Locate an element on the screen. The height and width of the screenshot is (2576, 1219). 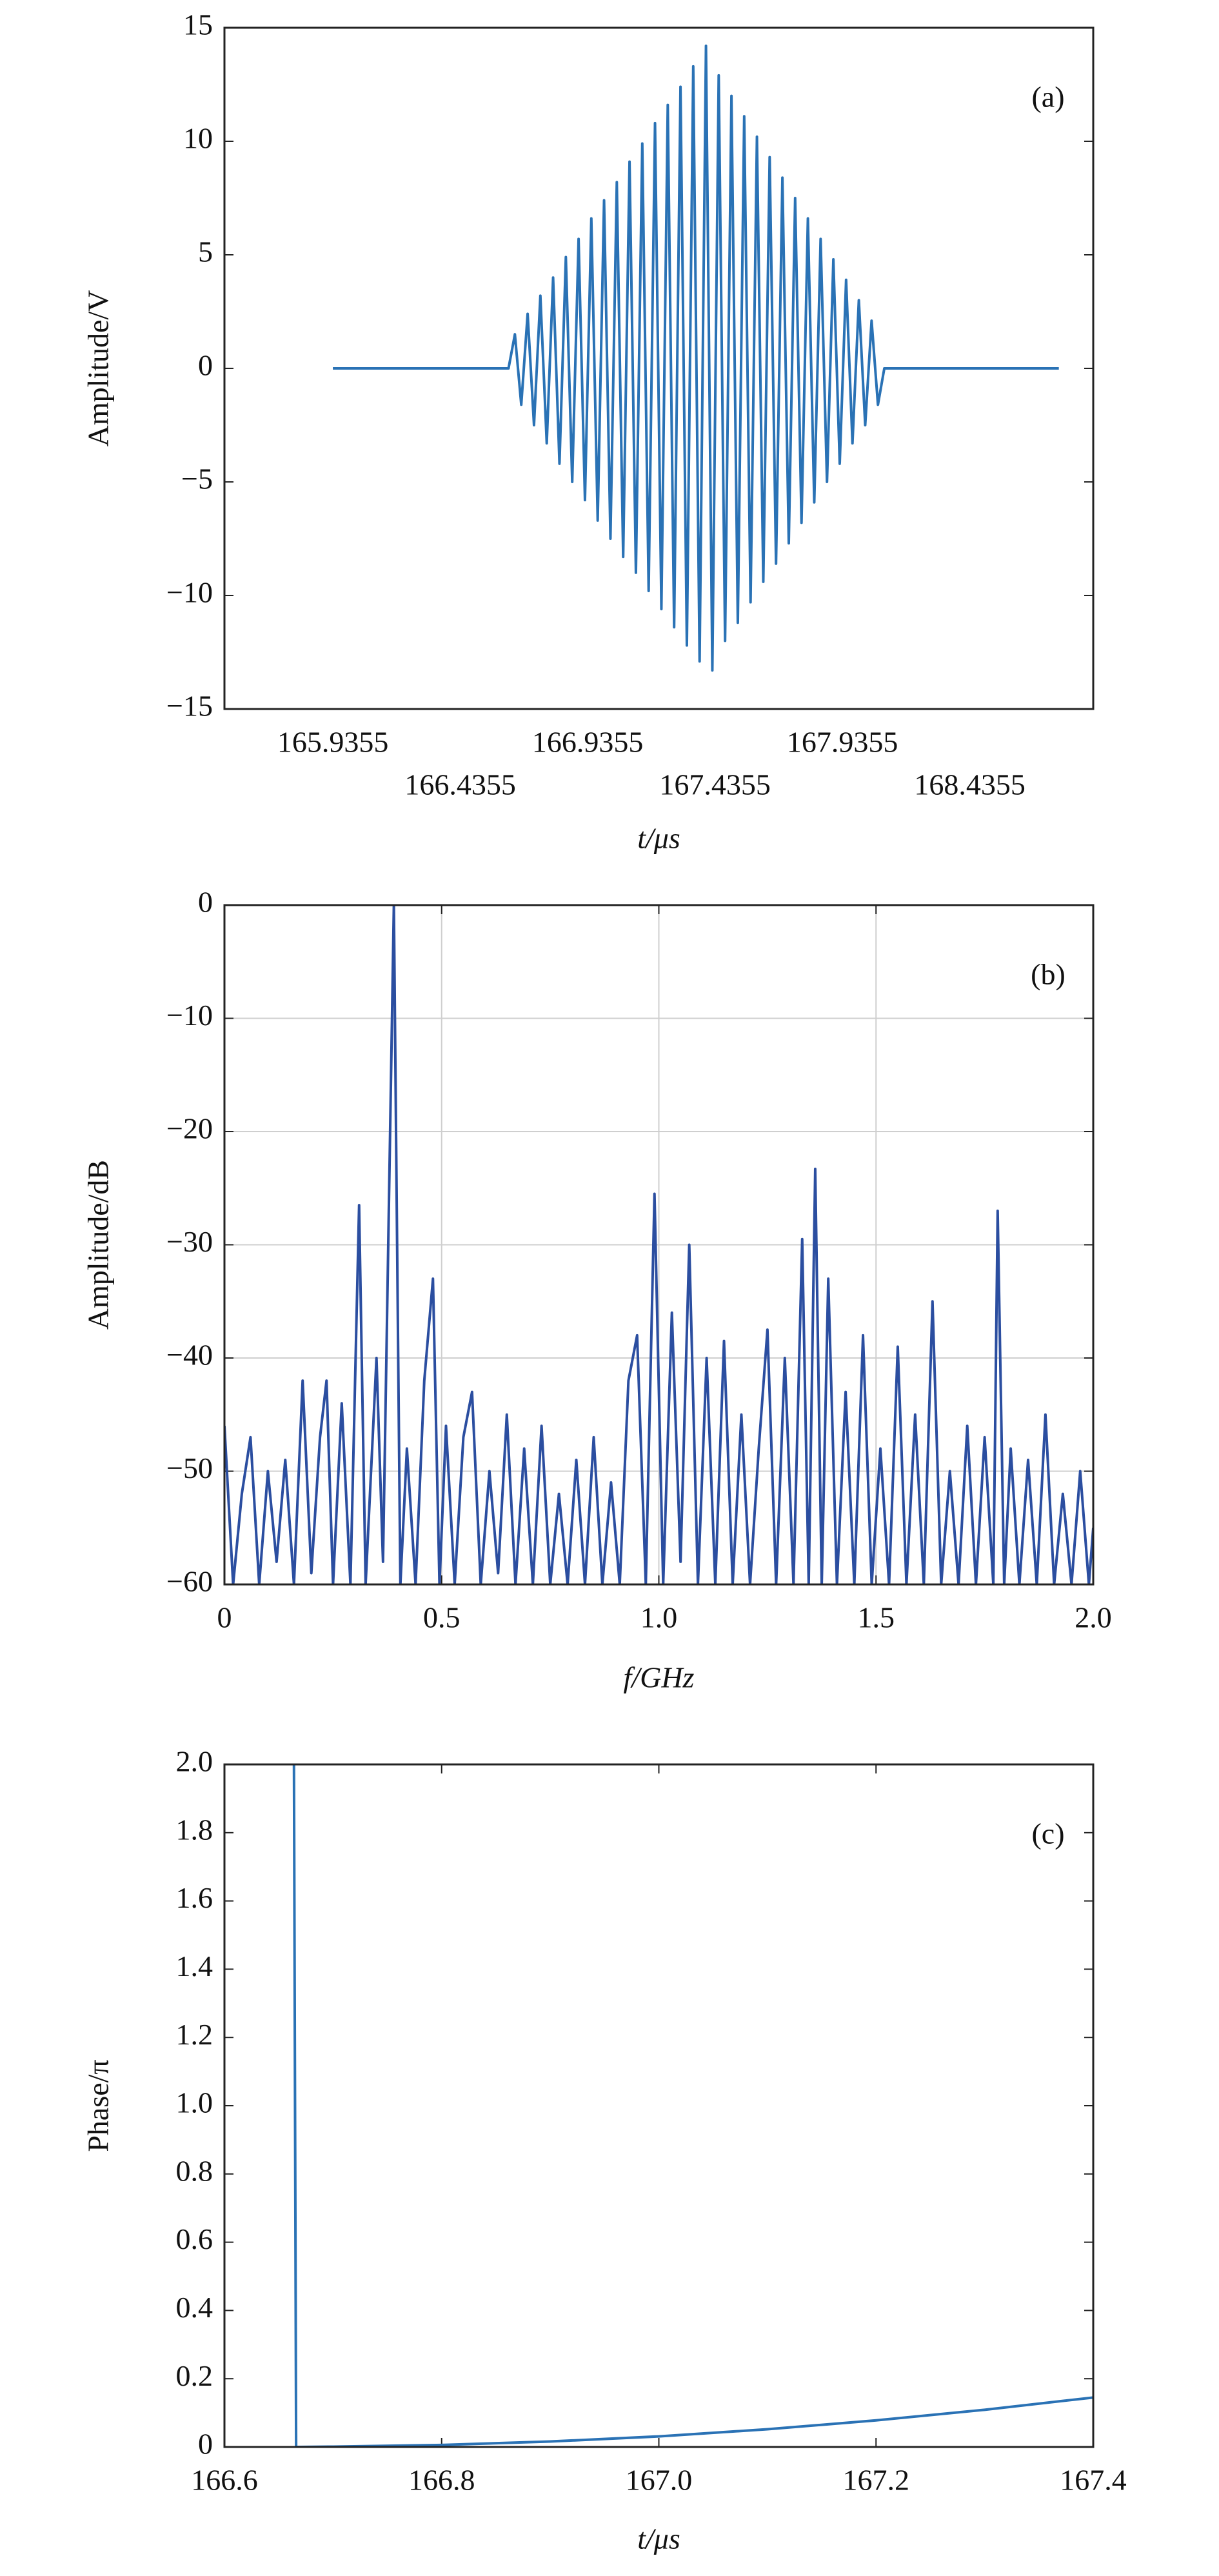
x-tick-label: 166.9355 is located at coordinates (588, 742).